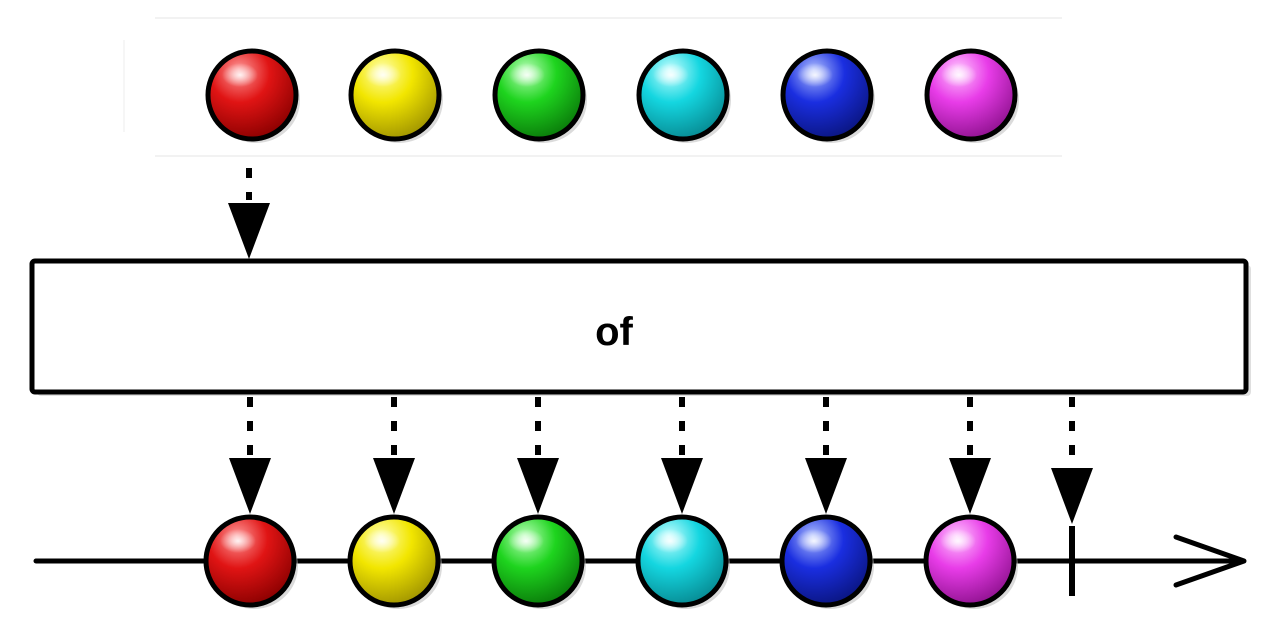 This screenshot has height=630, width=1280. I want to click on output-marble-yellow-highlight, so click(382, 541).